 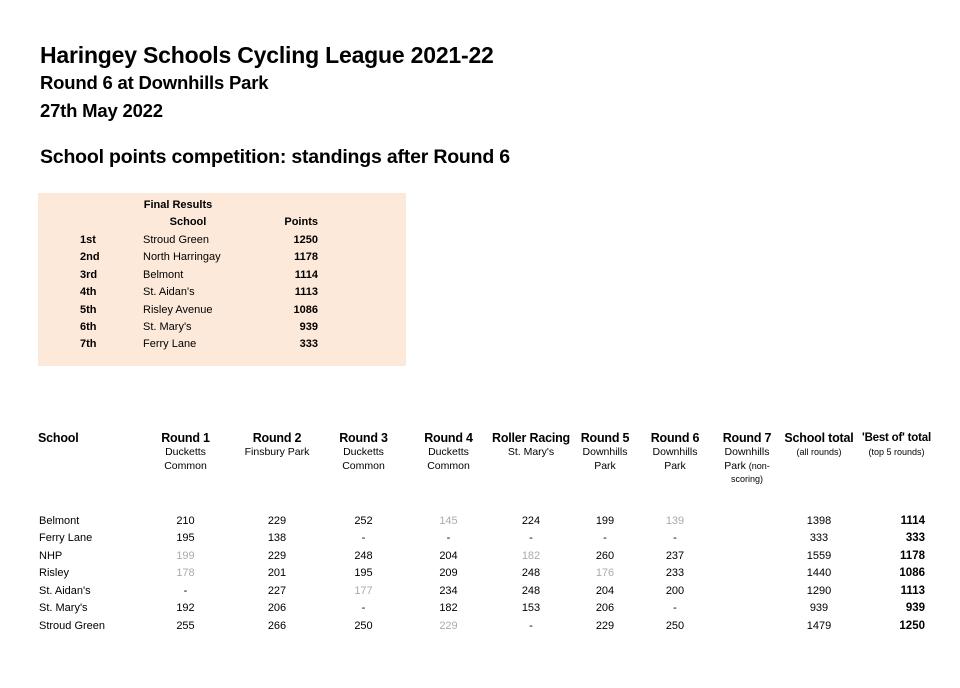 I want to click on position-label: 6th, so click(x=88, y=327).